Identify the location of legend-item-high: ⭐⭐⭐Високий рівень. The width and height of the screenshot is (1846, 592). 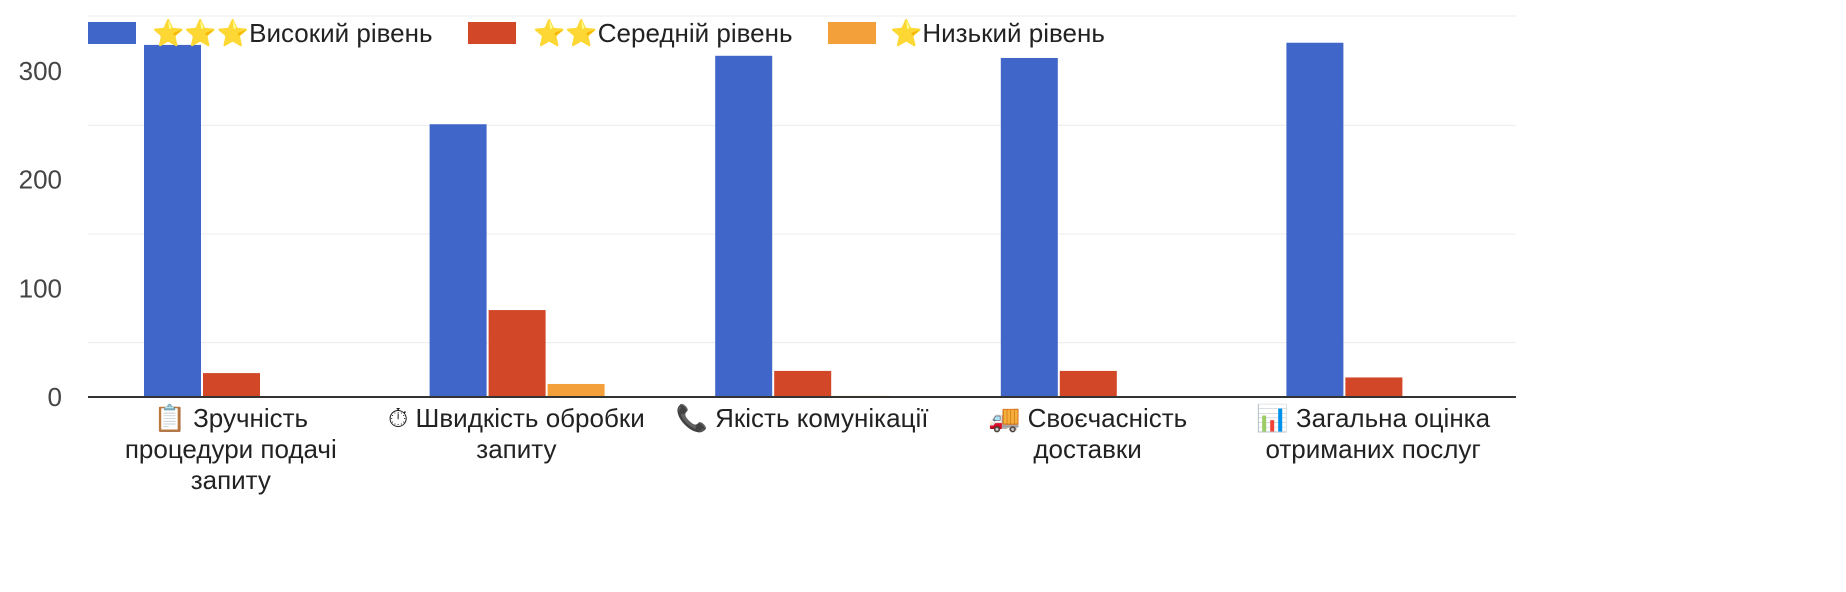
(260, 33).